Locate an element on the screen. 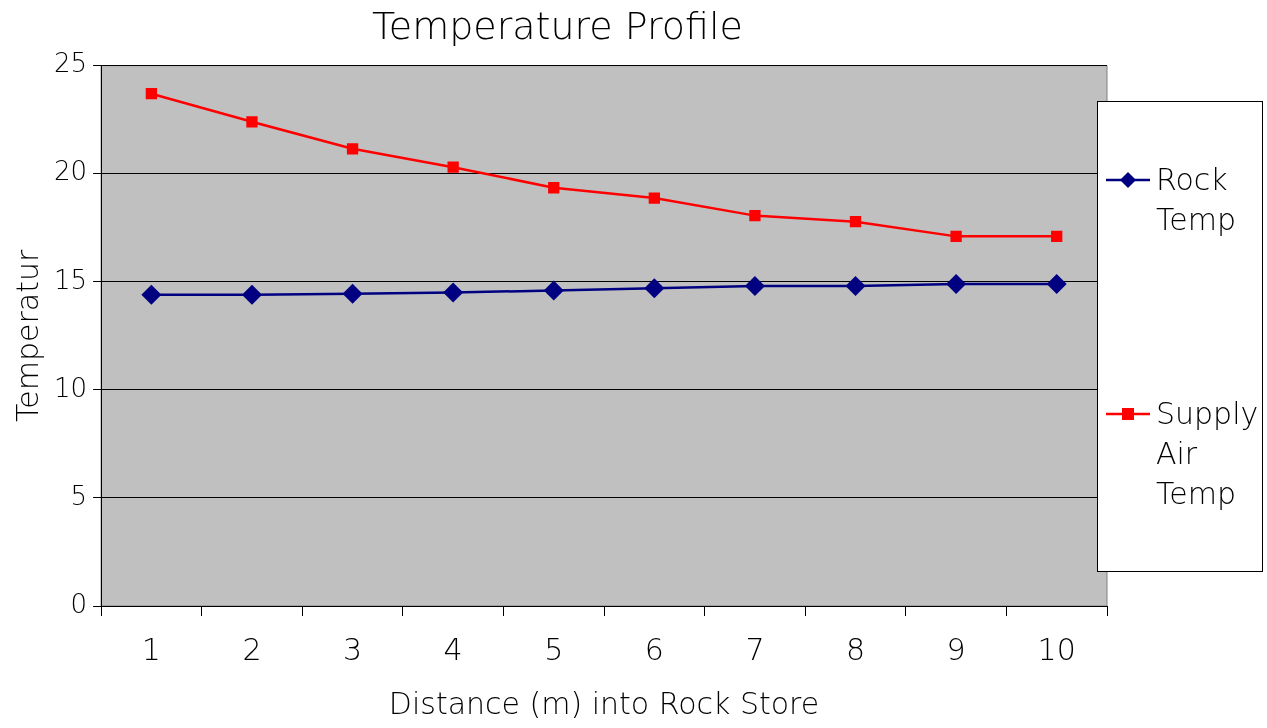  y-tick-label: 20 is located at coordinates (70, 171).